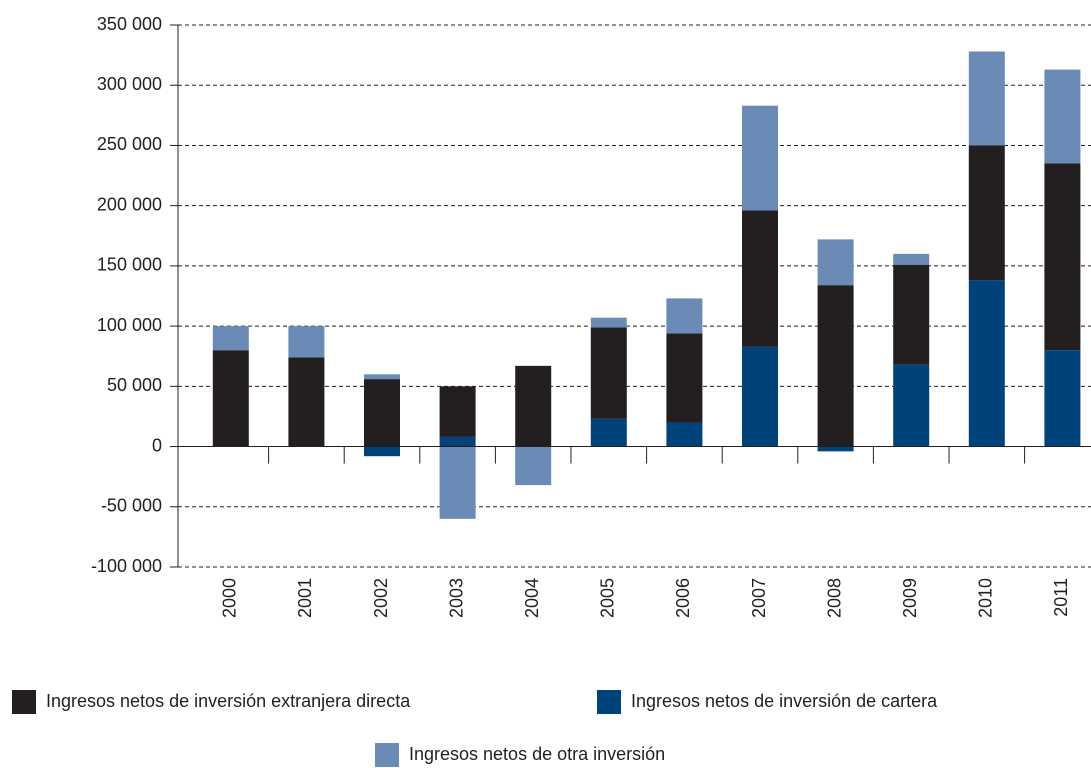 This screenshot has height=768, width=1091. Describe the element at coordinates (230, 598) in the screenshot. I see `x-tick-label: 2000` at that location.